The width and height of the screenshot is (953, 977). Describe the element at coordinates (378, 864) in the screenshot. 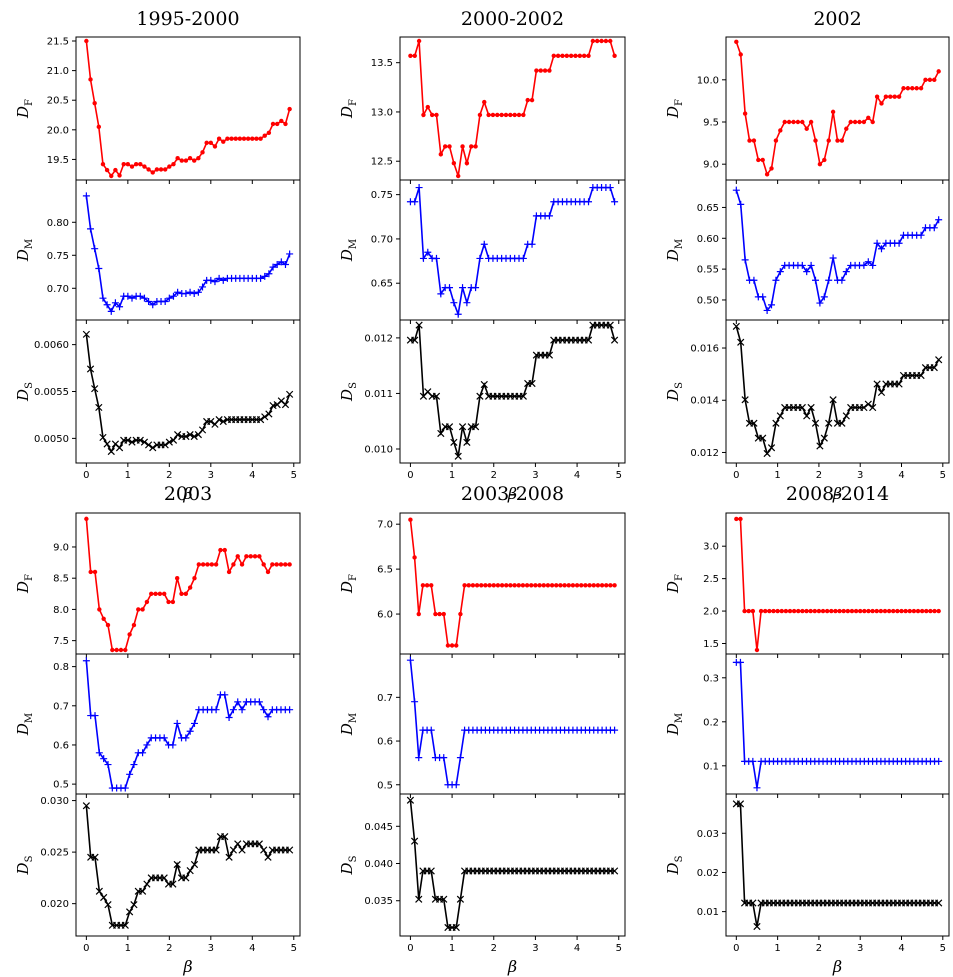

I see `y-tick-label: 0.040` at that location.